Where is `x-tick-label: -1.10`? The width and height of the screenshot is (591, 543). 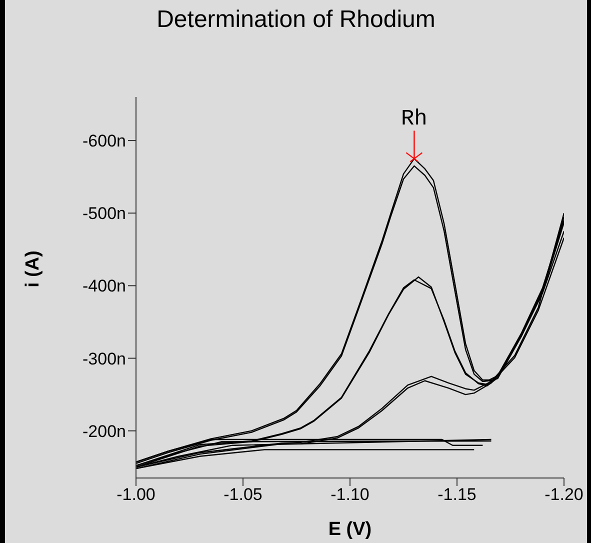 x-tick-label: -1.10 is located at coordinates (350, 494).